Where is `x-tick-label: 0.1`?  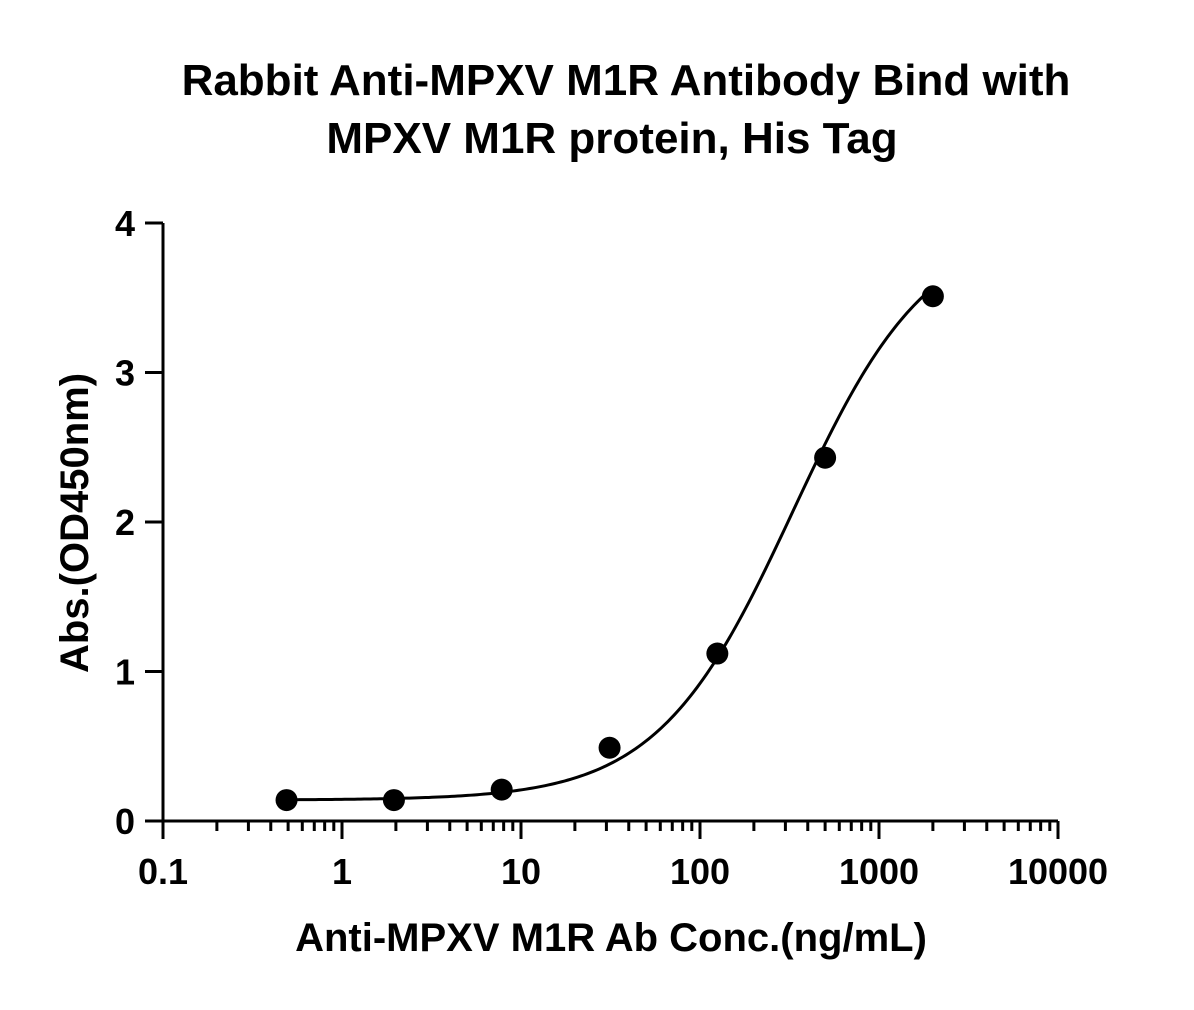
x-tick-label: 0.1 is located at coordinates (163, 871).